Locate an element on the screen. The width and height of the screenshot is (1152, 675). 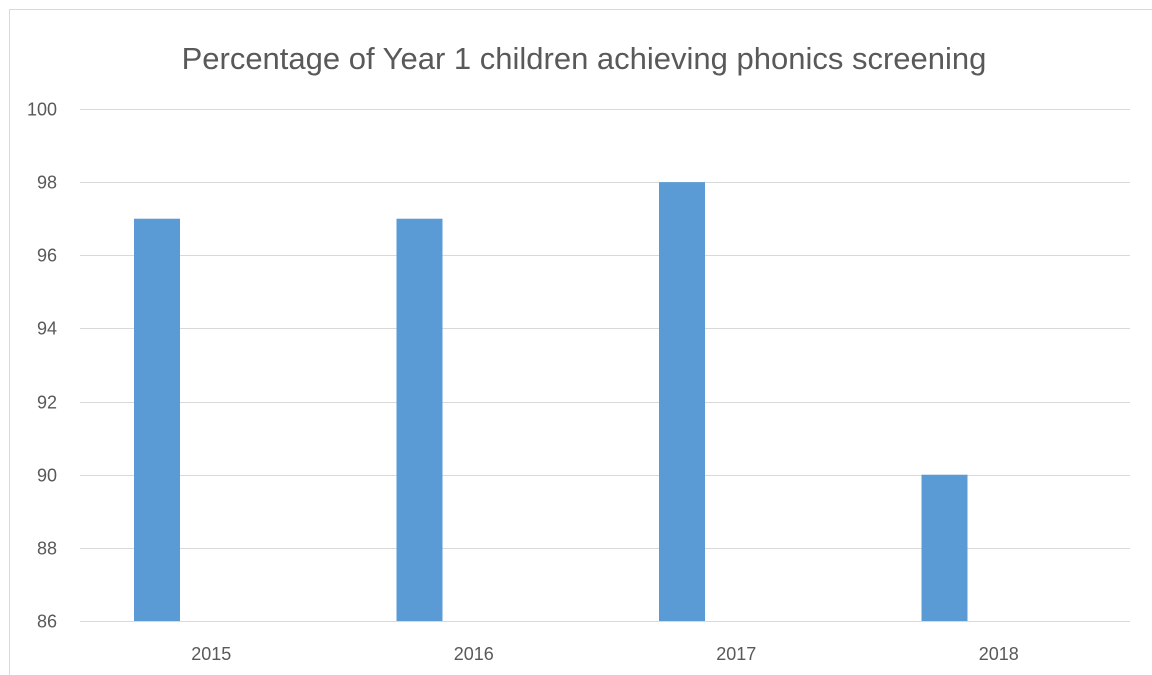
y-tick-label: 94 is located at coordinates (47, 329).